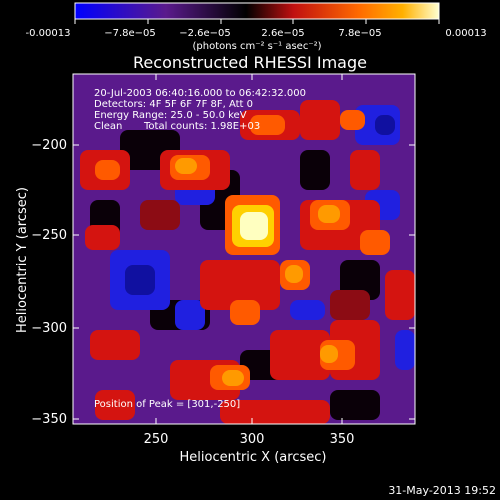  Describe the element at coordinates (465, 33) in the screenshot. I see `colorbar-tick-label: 0.00013` at that location.